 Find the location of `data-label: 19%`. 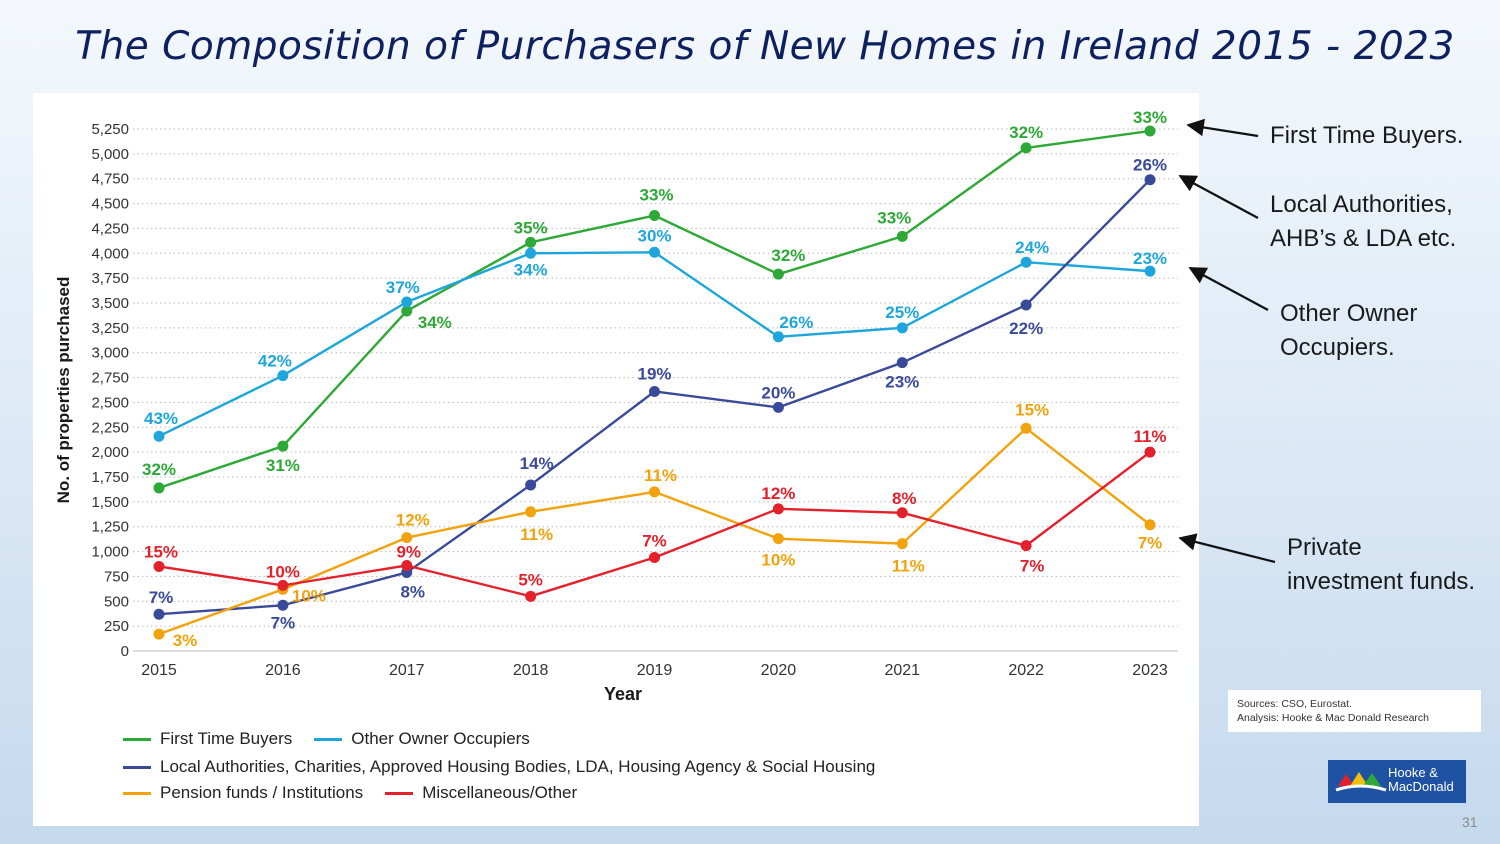

data-label: 19% is located at coordinates (654, 373).